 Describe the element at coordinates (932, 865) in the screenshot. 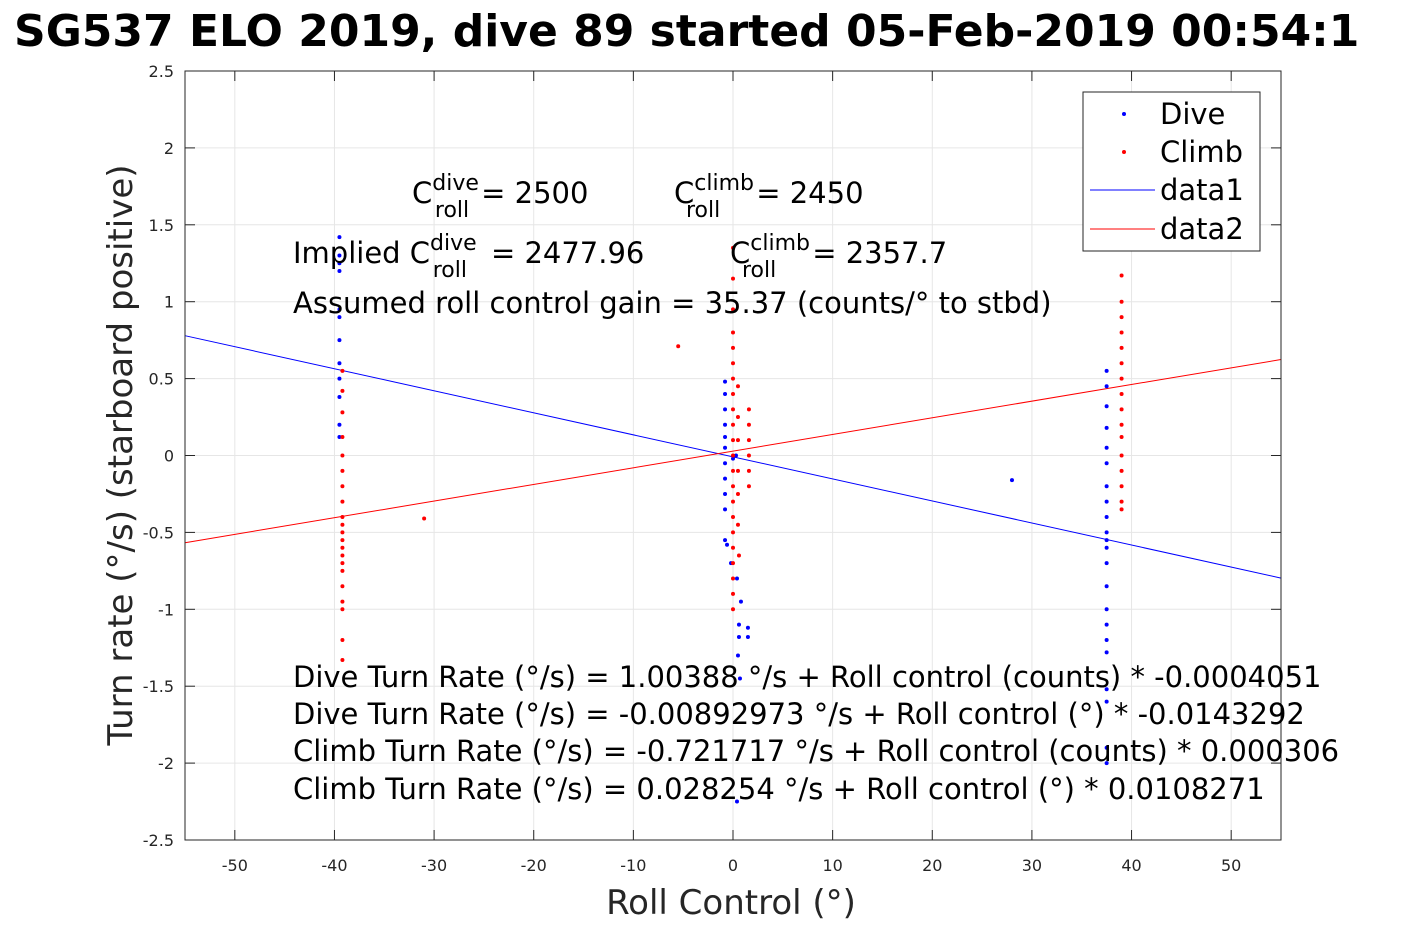

I see `x-tick-label: 20` at that location.